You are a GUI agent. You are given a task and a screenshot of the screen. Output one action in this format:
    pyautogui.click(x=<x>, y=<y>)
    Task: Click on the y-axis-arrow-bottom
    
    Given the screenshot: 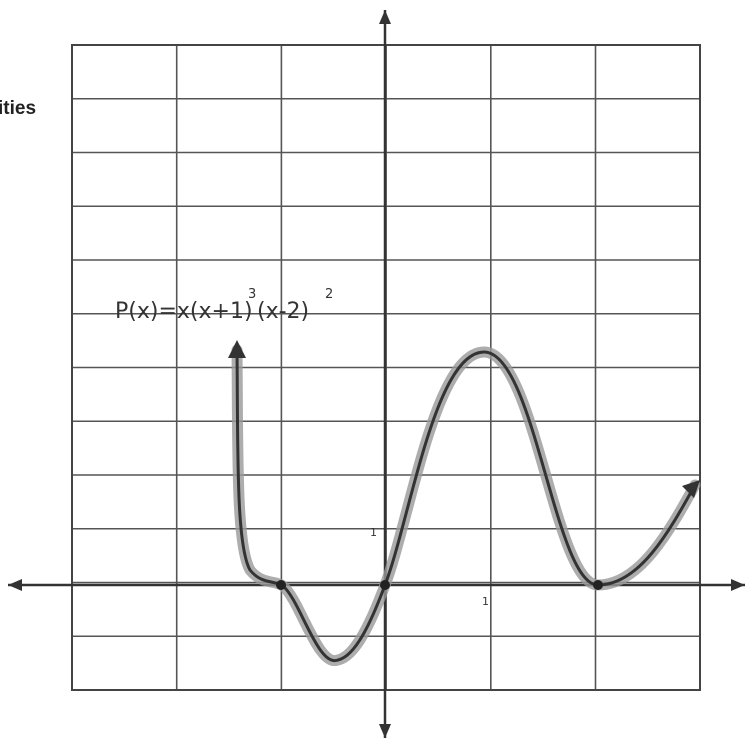 What is the action you would take?
    pyautogui.click(x=385, y=731)
    